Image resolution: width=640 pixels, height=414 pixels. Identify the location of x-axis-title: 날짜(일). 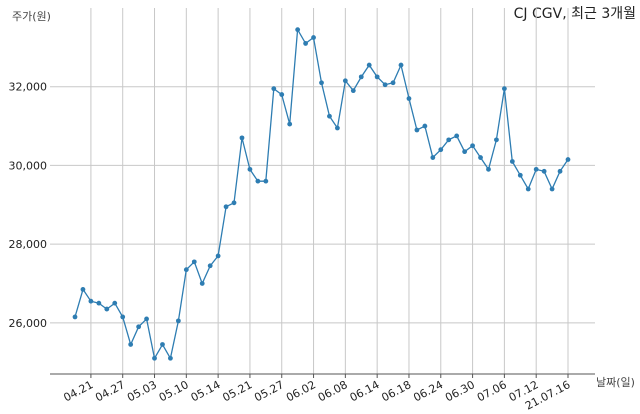
(615, 382).